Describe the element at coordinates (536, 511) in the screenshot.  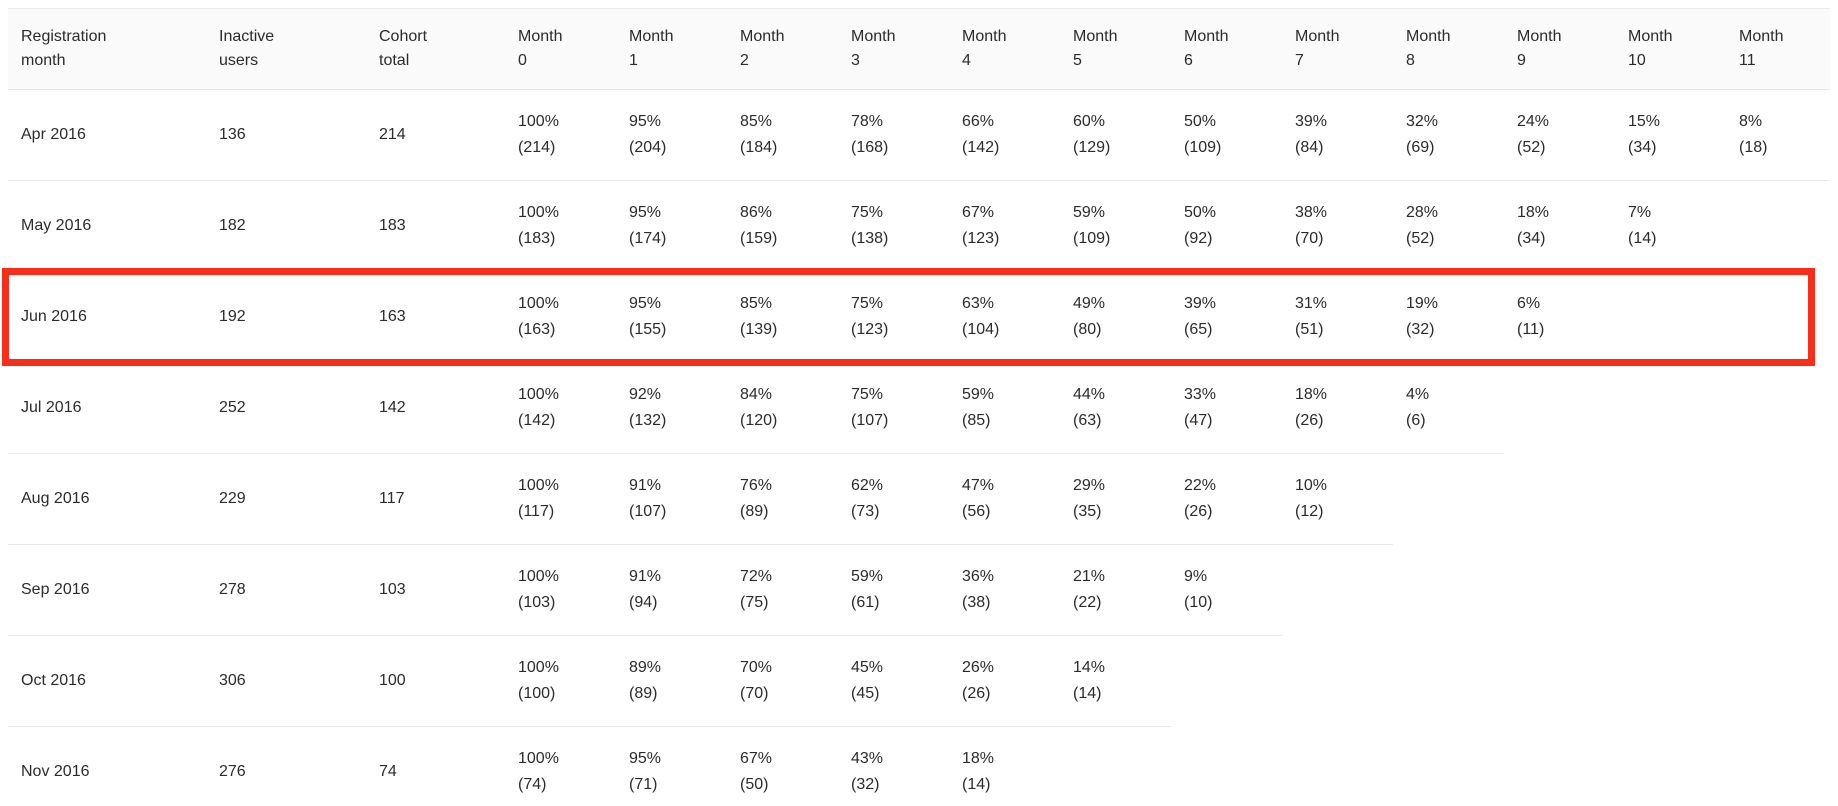
I see `retention-count: (117)` at that location.